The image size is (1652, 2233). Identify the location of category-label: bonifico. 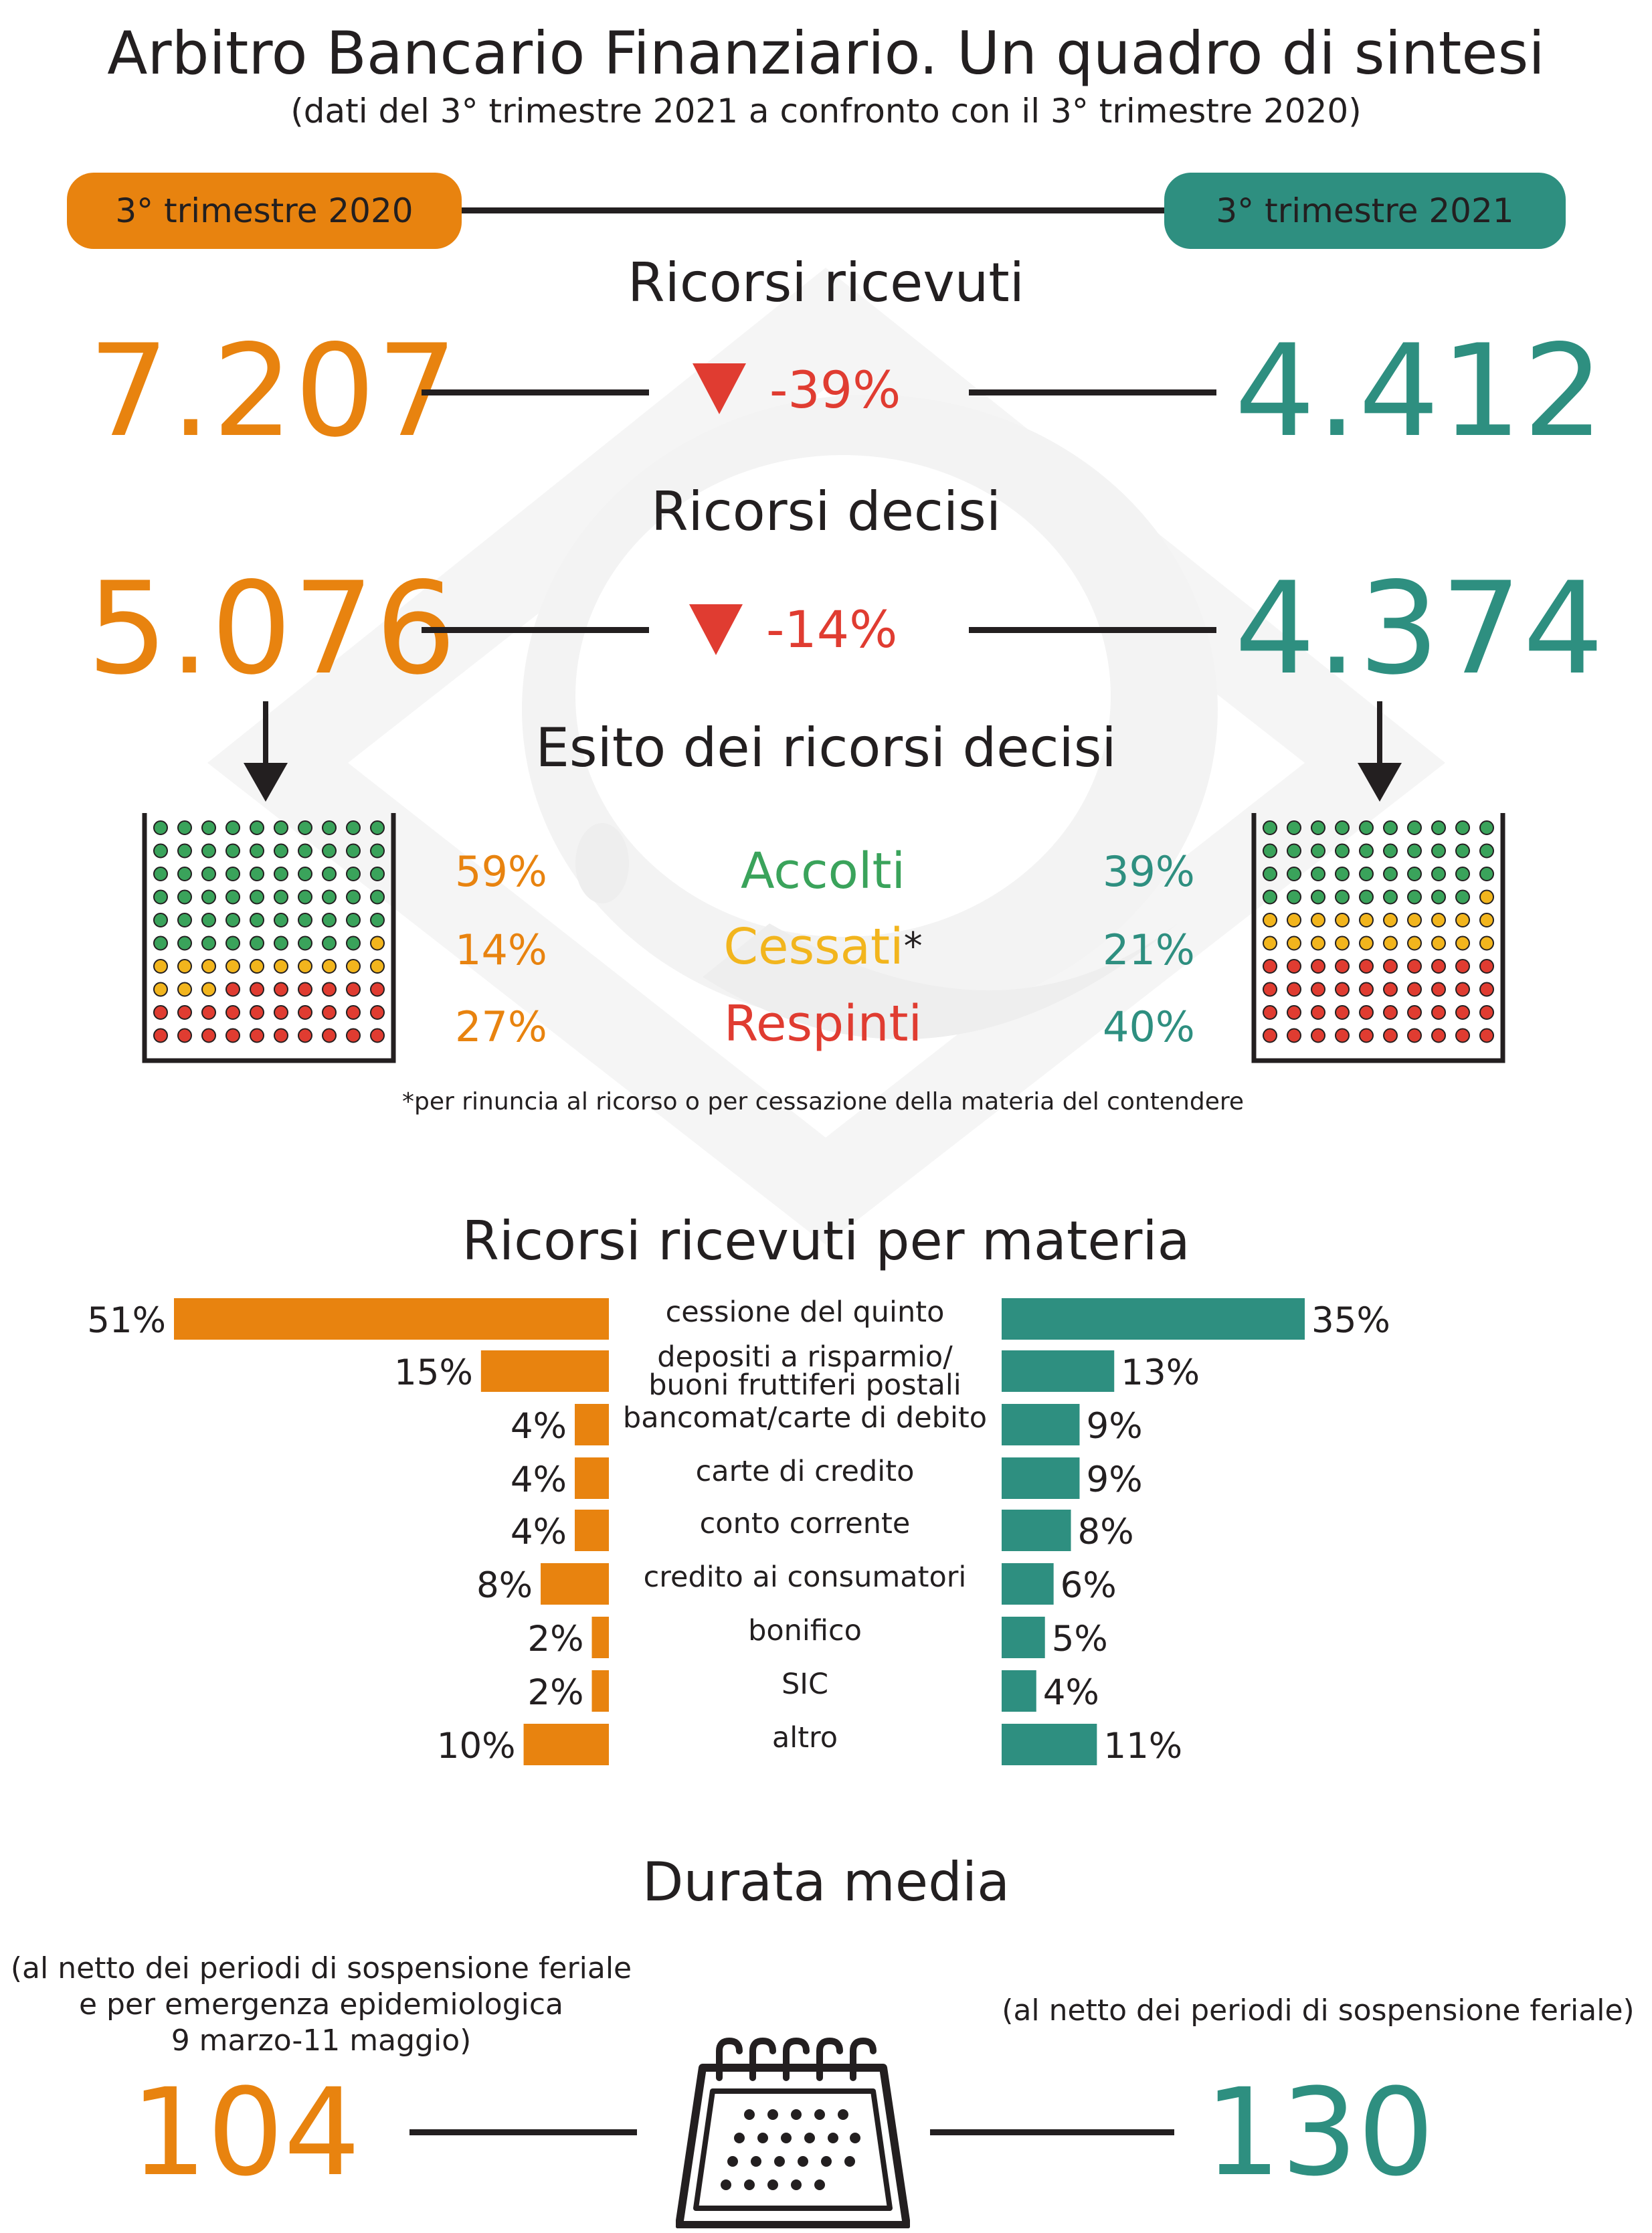
(805, 1630).